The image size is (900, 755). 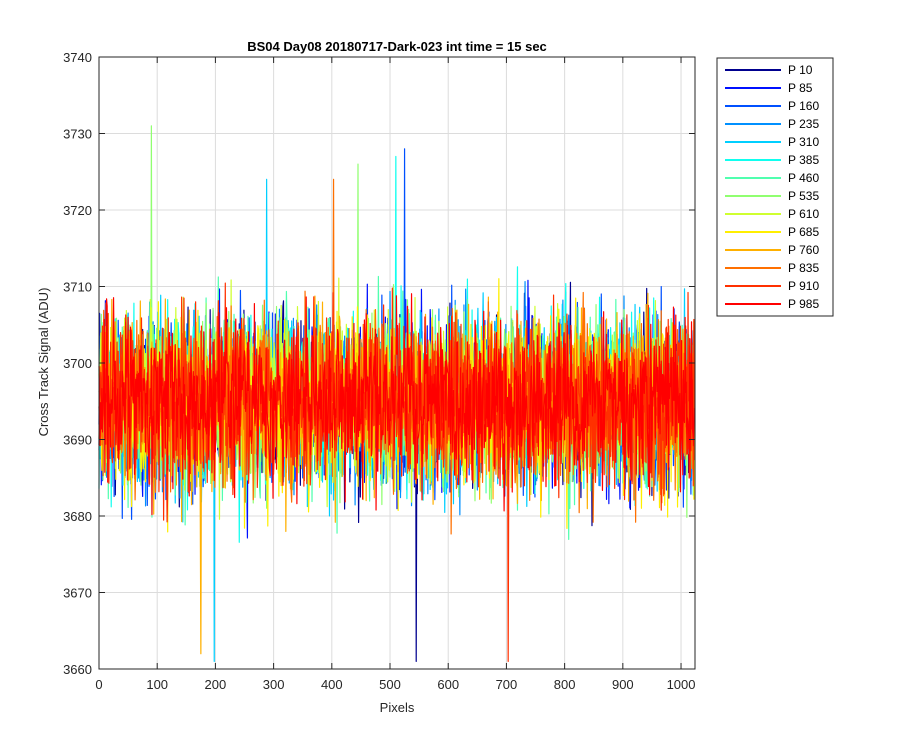 I want to click on y-tick-label: 3680, so click(x=77, y=516).